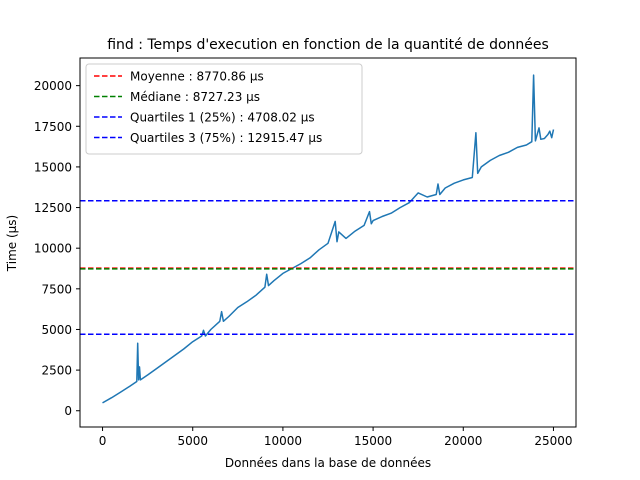 The width and height of the screenshot is (640, 480). Describe the element at coordinates (56, 330) in the screenshot. I see `y-tick-label: 5000` at that location.